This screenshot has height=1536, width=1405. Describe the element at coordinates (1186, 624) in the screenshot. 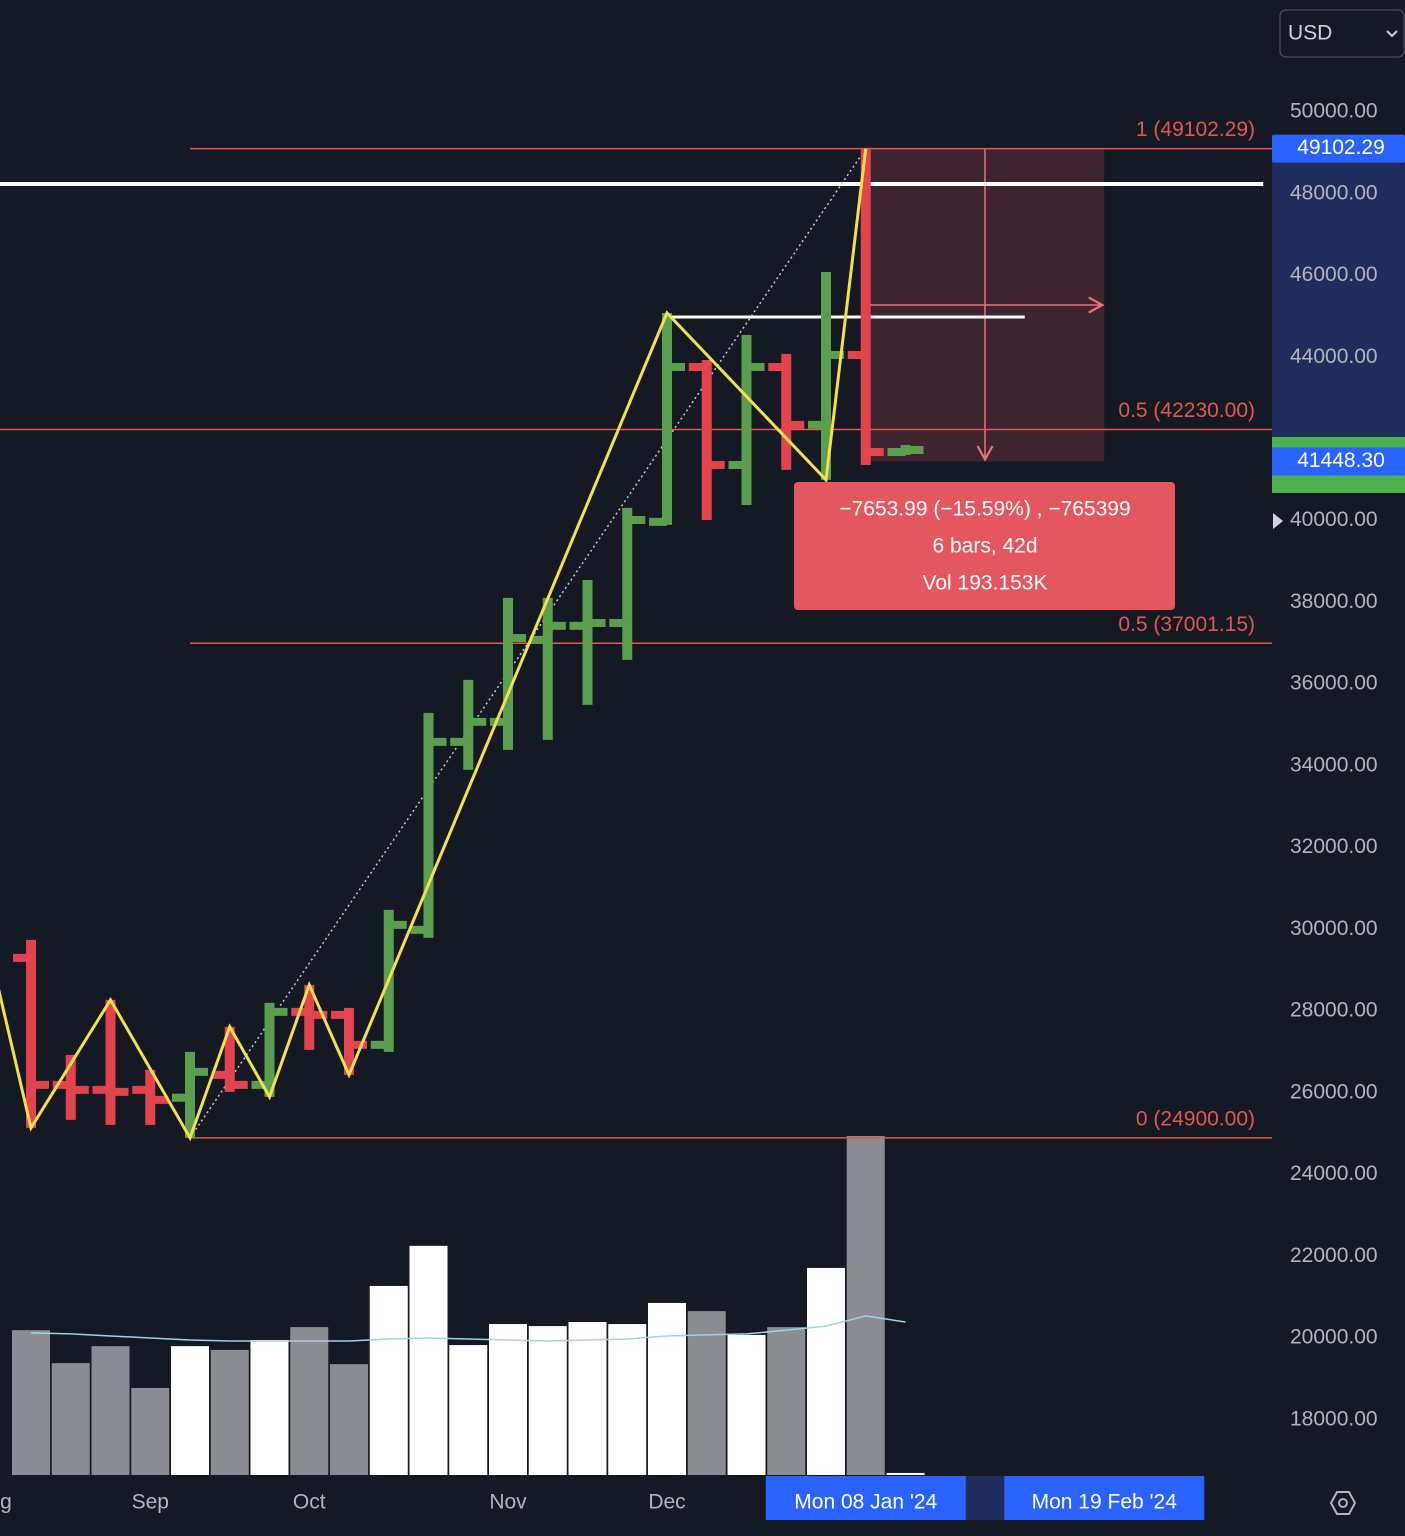

I see `fib-label: 0.5 (37001.15)` at that location.